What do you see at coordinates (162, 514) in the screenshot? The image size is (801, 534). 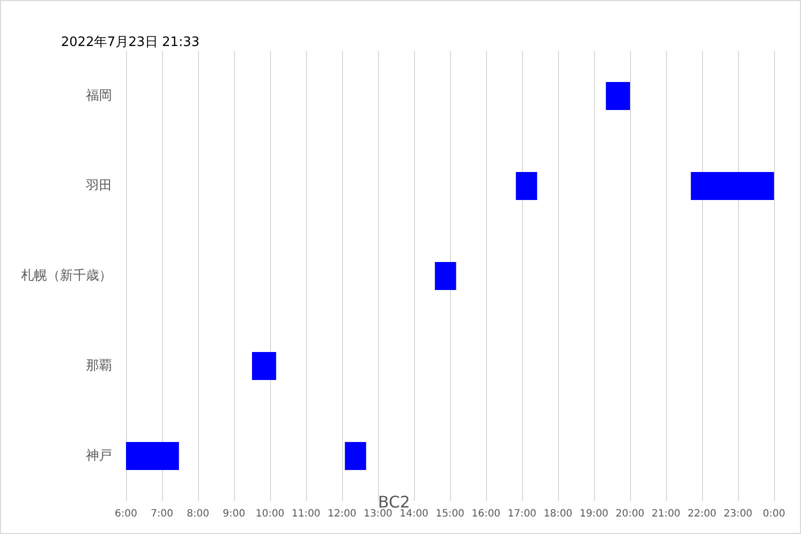 I see `x-tick-label: 7:00` at bounding box center [162, 514].